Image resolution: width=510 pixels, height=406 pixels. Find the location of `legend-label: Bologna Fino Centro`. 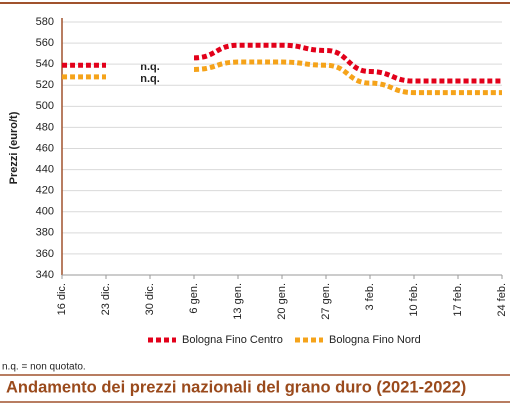

legend-label: Bologna Fino Centro is located at coordinates (232, 340).